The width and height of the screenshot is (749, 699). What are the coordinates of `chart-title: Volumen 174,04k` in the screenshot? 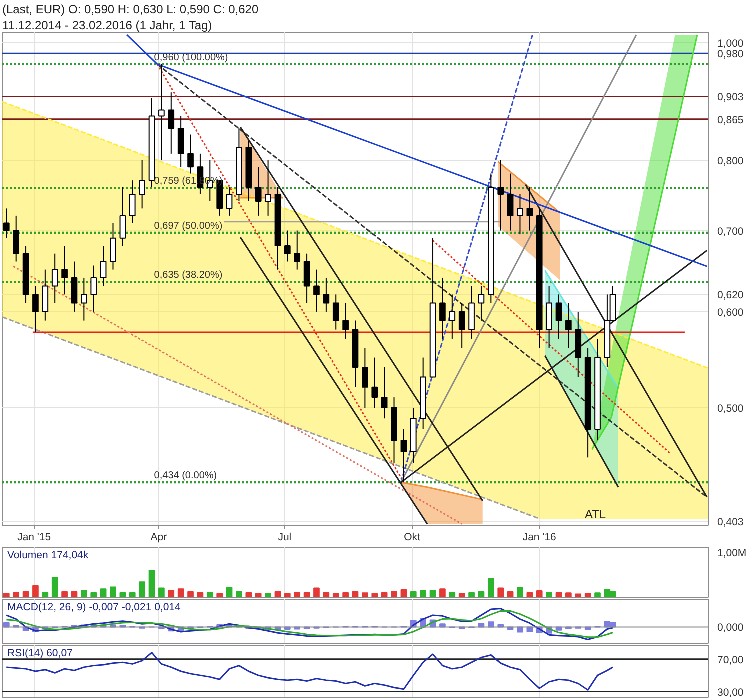 It's located at (49, 556).